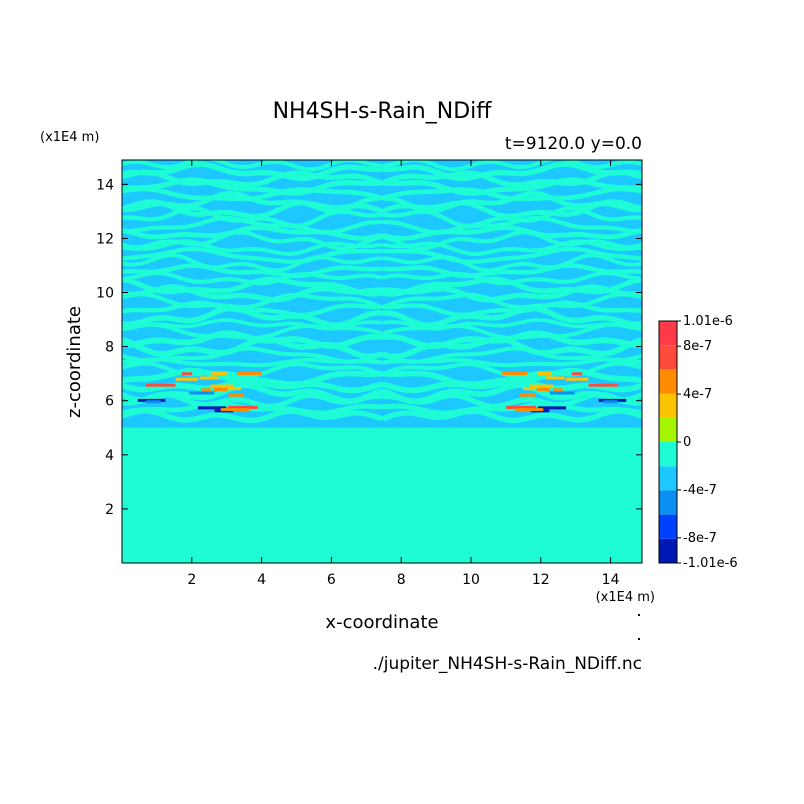 This screenshot has height=804, width=804. Describe the element at coordinates (611, 580) in the screenshot. I see `x-tick-label: 14` at that location.